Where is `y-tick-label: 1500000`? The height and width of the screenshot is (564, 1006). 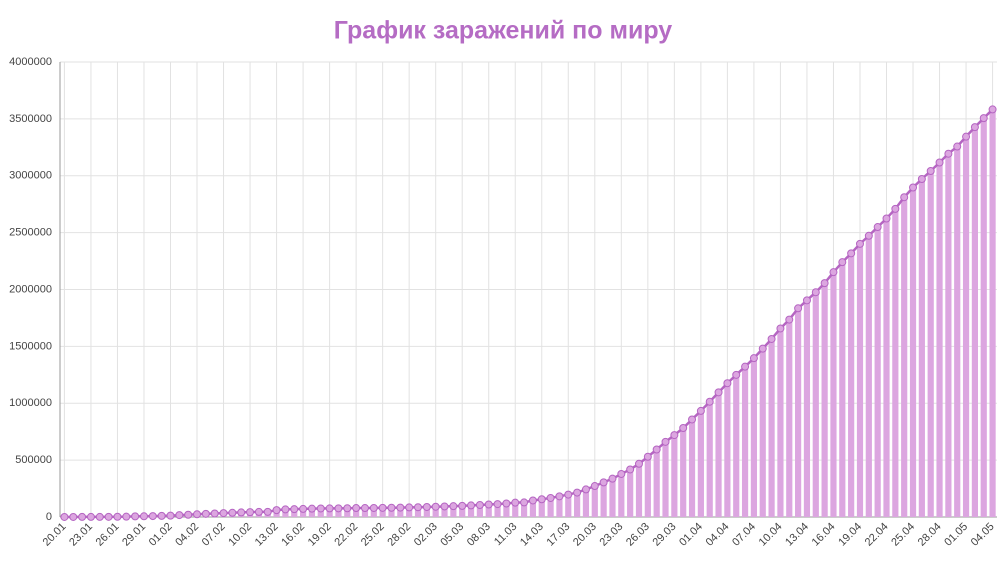
y-tick-label: 1500000 is located at coordinates (30, 346).